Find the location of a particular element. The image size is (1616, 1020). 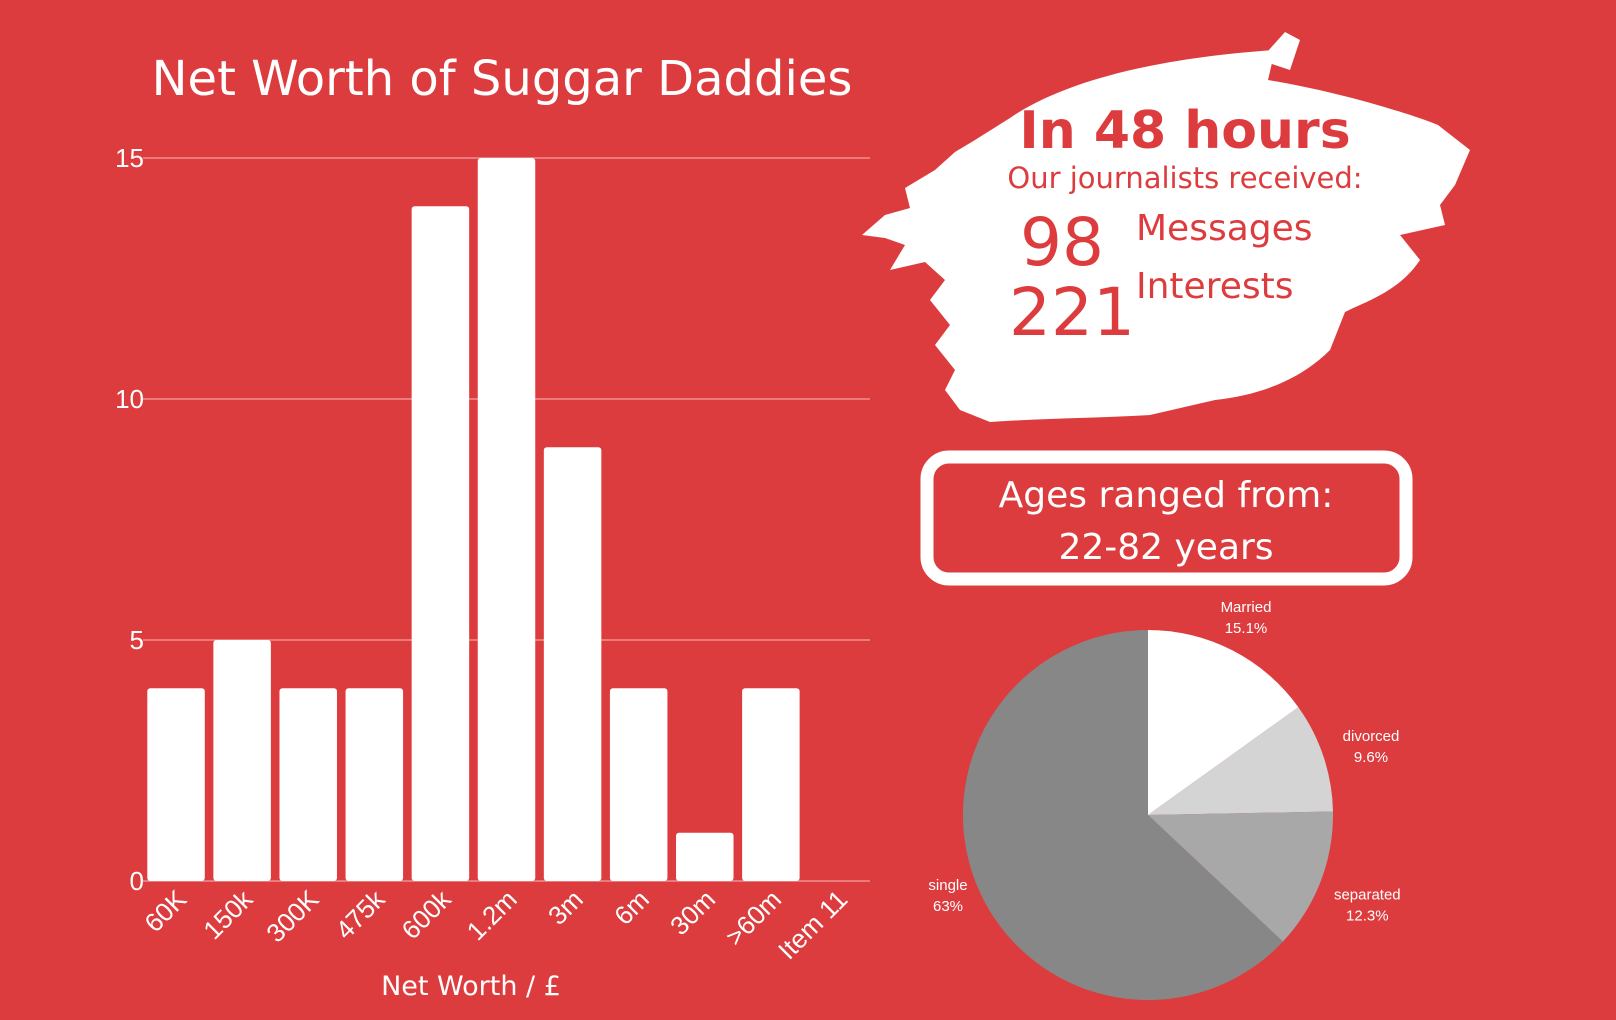

pie-label-percent: 63% is located at coordinates (948, 906).